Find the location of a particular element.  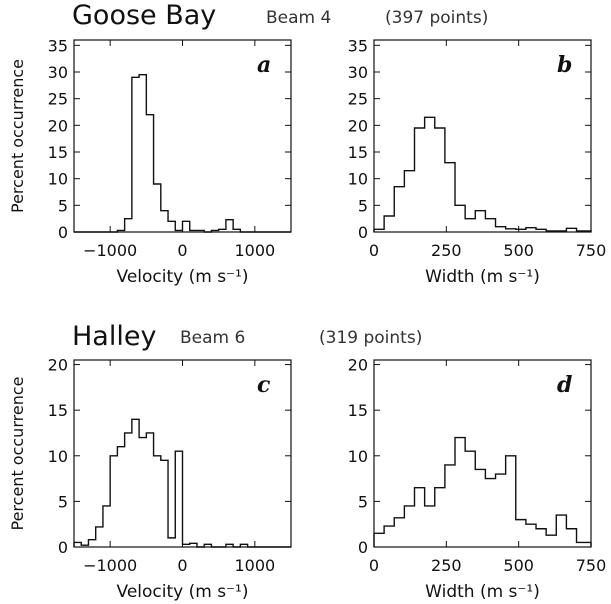

y-tick-label: 35 is located at coordinates (358, 45).